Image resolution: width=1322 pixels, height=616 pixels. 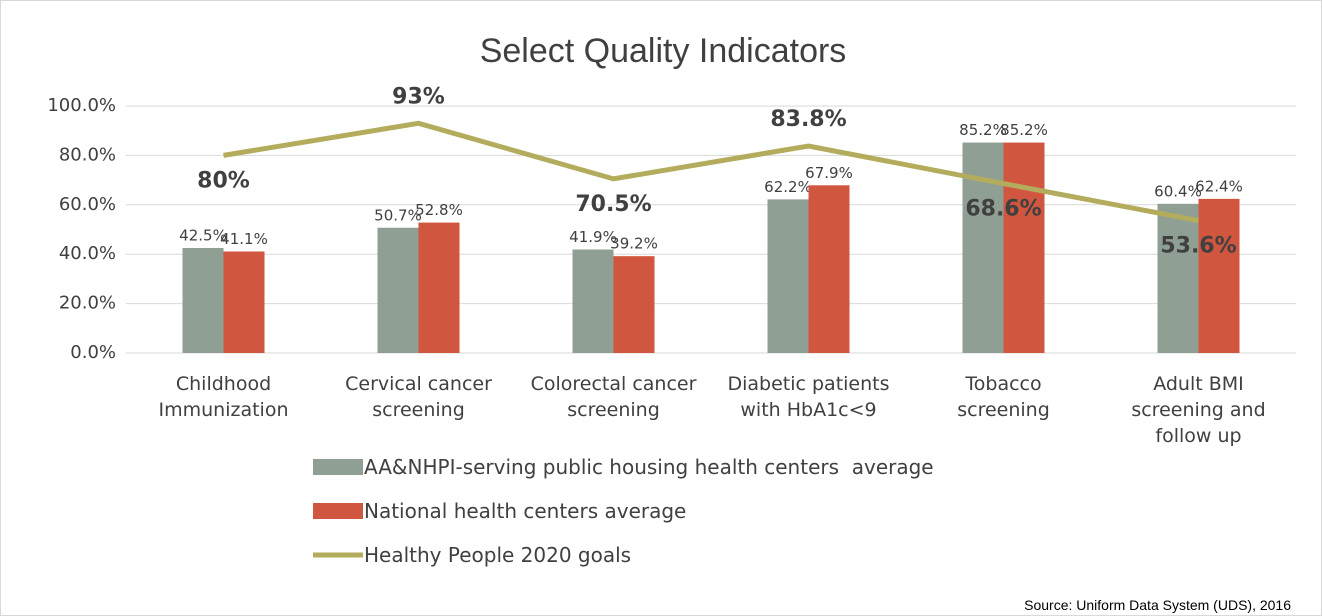 What do you see at coordinates (1219, 186) in the screenshot?
I see `data-label: 62.4%` at bounding box center [1219, 186].